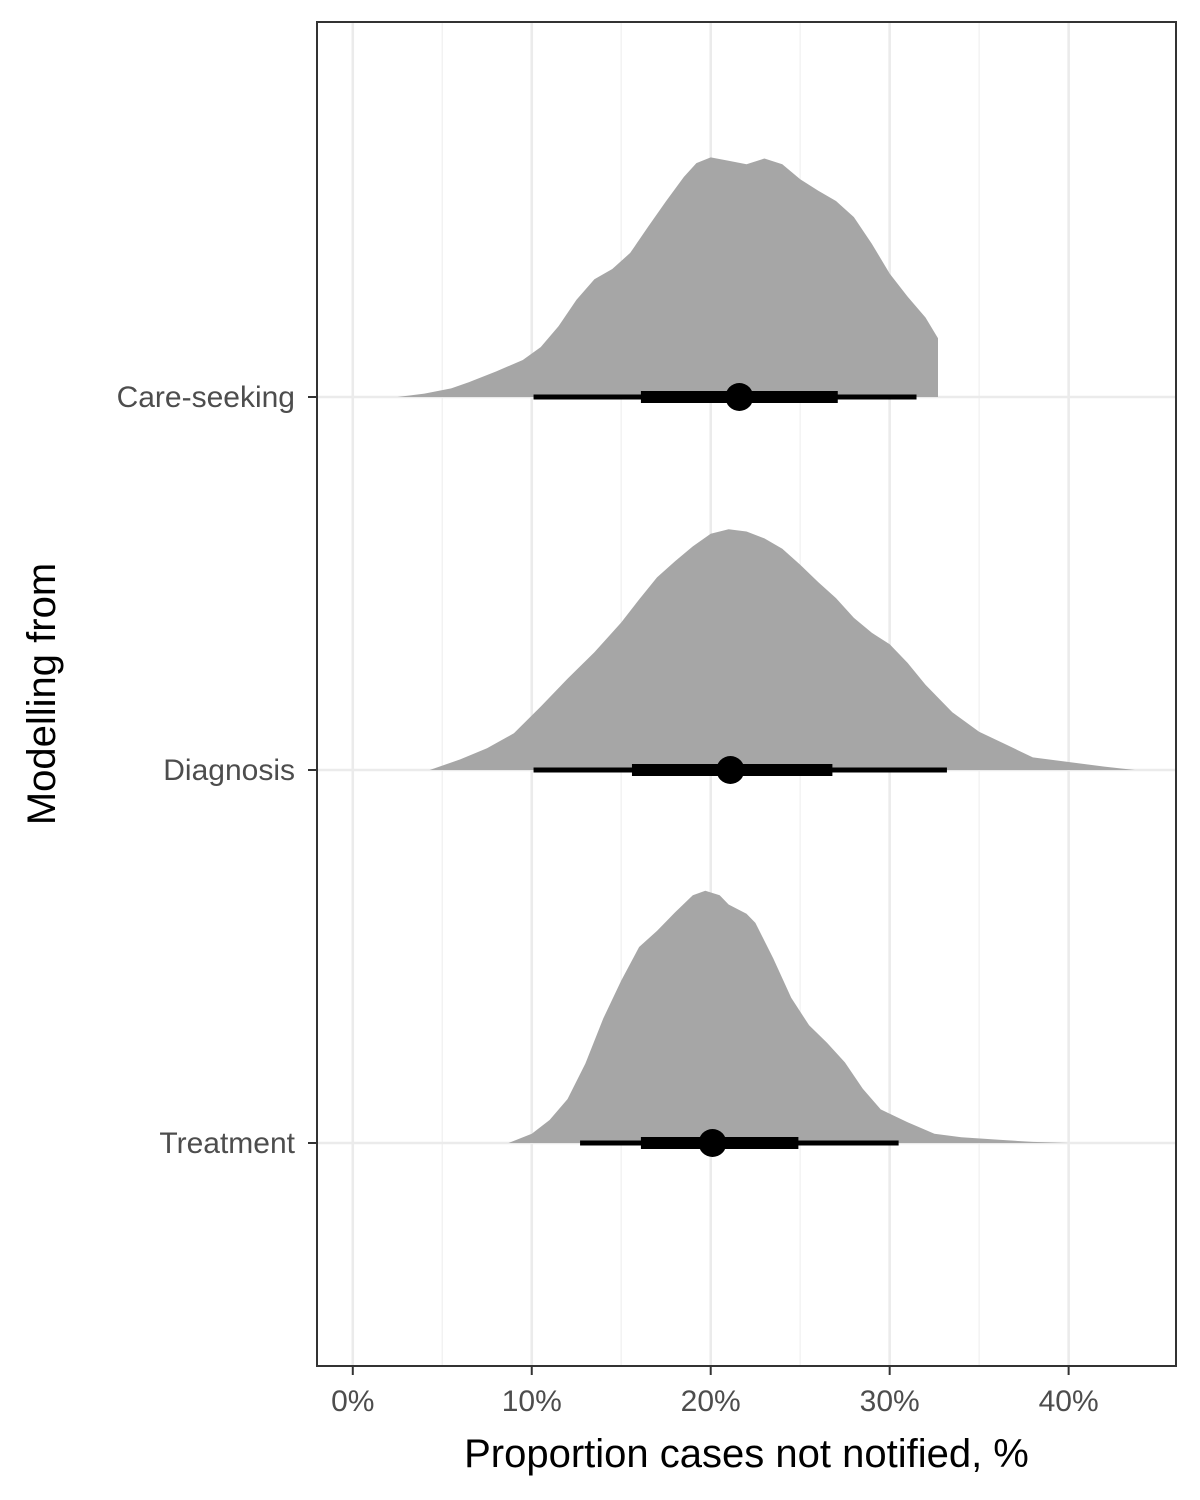  What do you see at coordinates (746, 1454) in the screenshot?
I see `x-axis-title: Proportion cases not notified, %` at bounding box center [746, 1454].